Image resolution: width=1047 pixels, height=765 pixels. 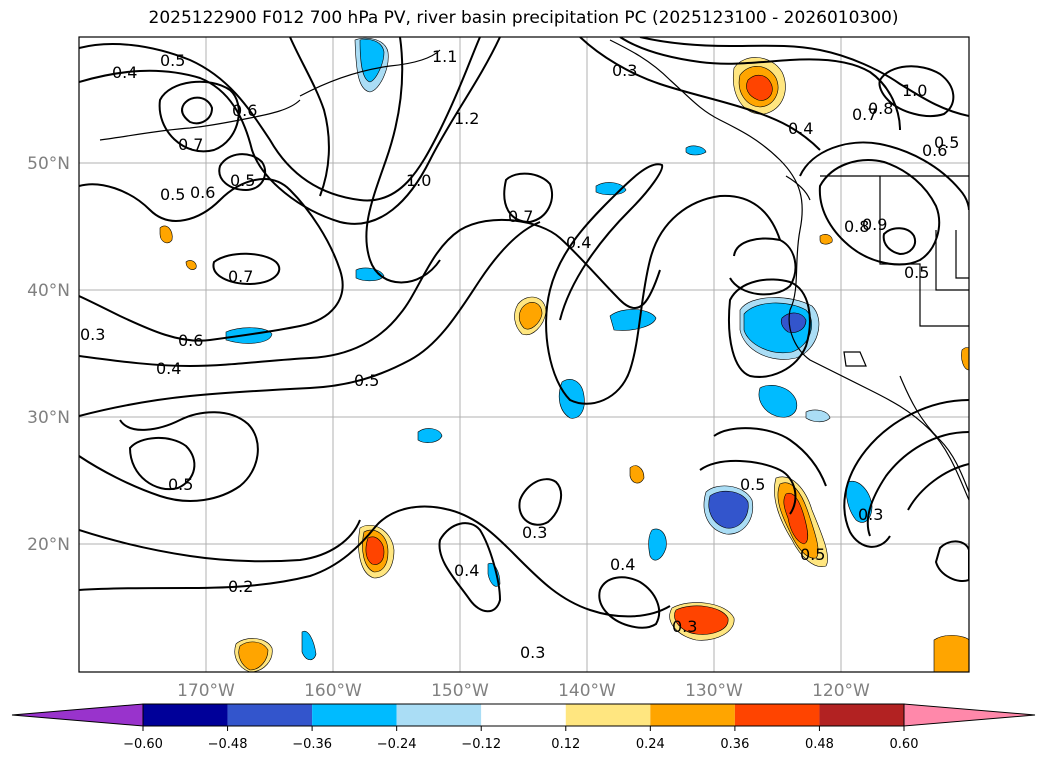 I want to click on colorbar-tick-label: −0.24, so click(x=397, y=744).